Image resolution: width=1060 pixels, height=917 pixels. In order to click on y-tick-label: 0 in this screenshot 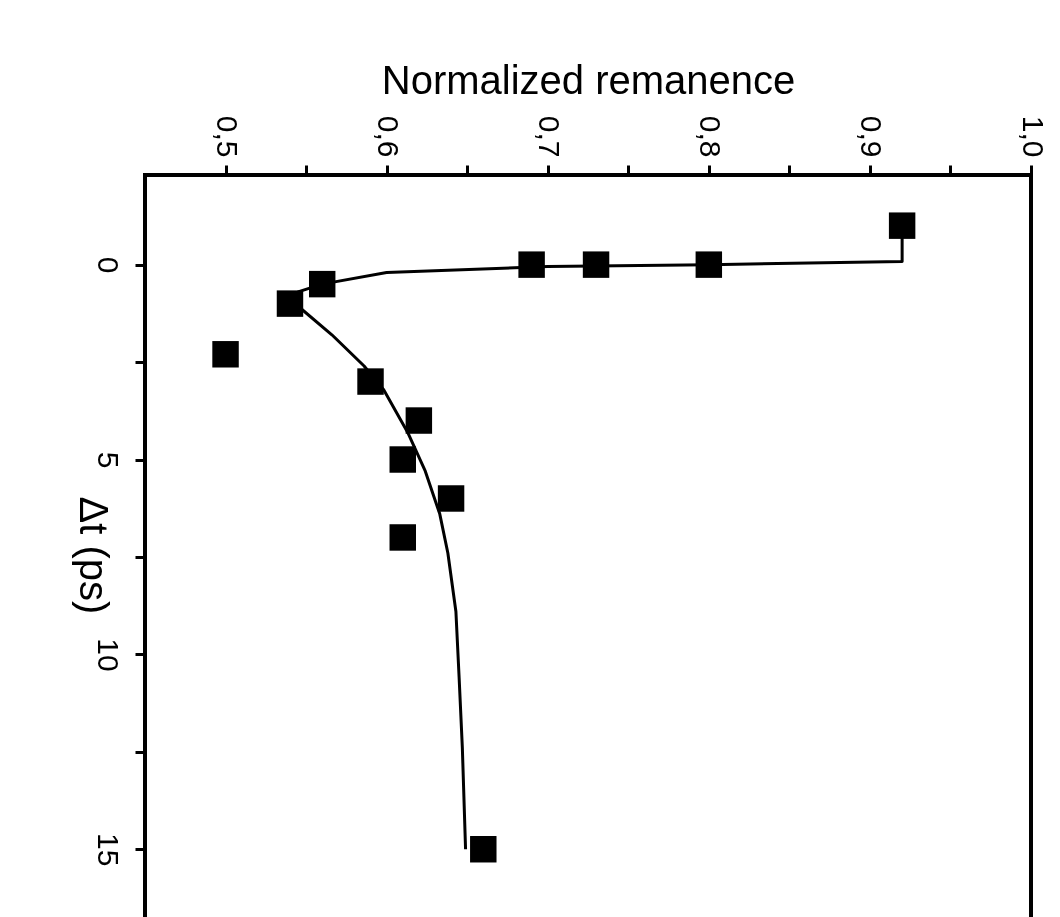, I will do `click(108, 265)`.